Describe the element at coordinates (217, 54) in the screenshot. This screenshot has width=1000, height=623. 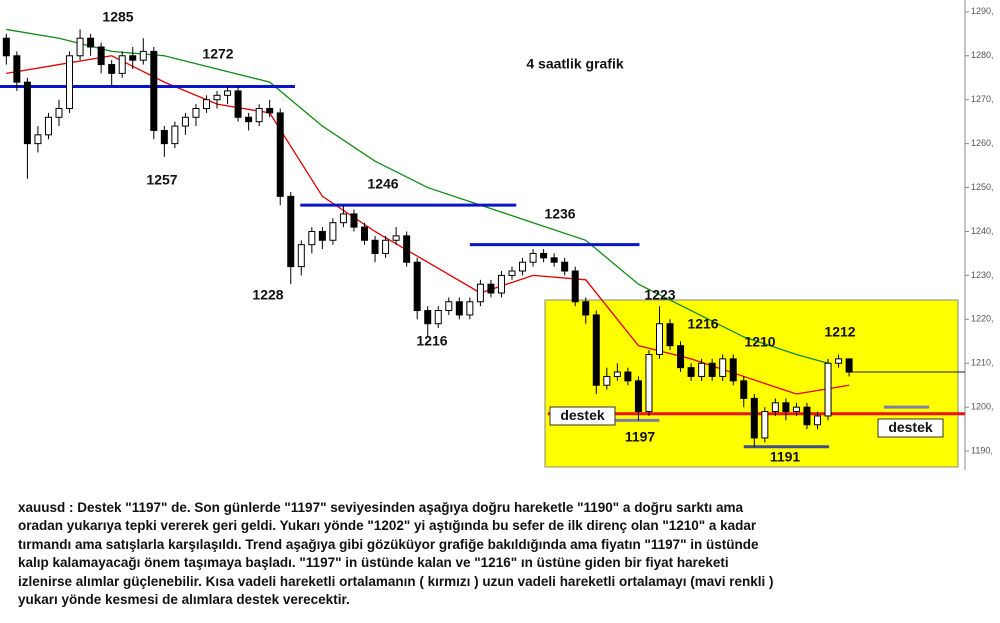
I see `annotation: 1272` at that location.